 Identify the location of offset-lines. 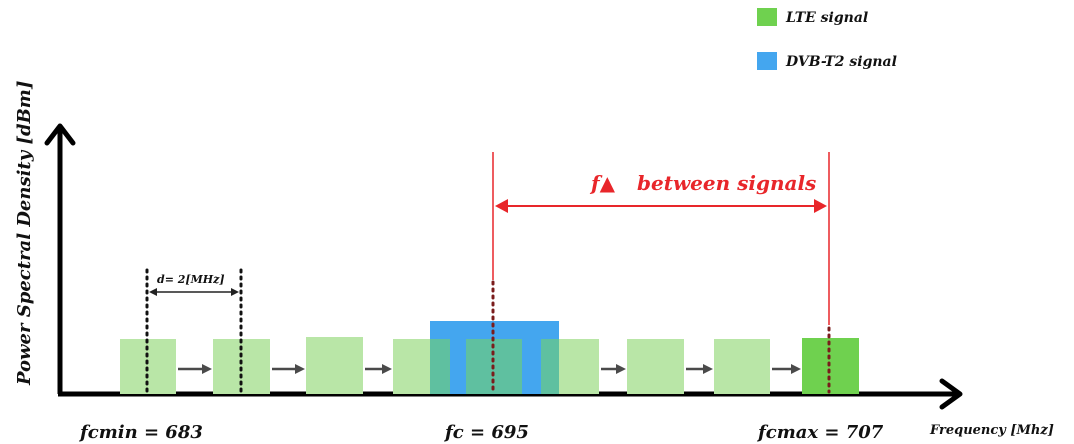
(661, 238).